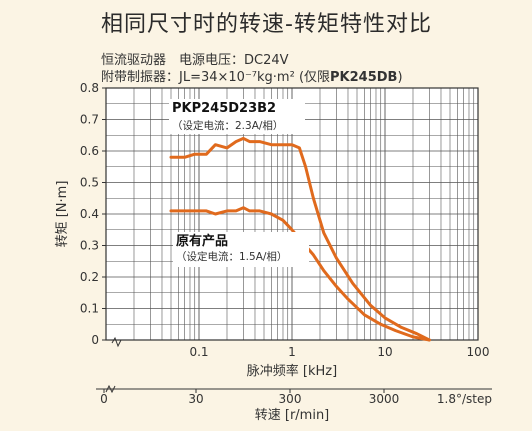  What do you see at coordinates (216, 77) in the screenshot?
I see `condition-line-2-prefix: 附带制振器：JL=34×10⁻⁷kg·m² (仅限` at bounding box center [216, 77].